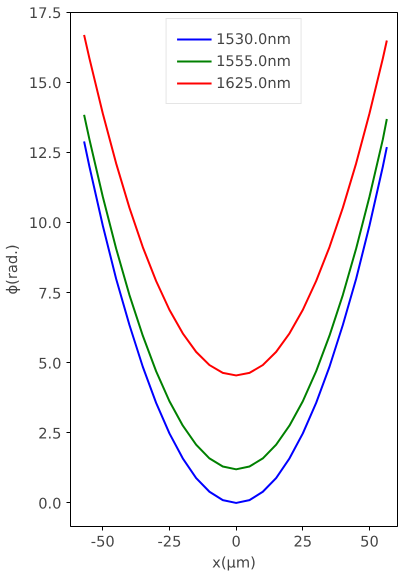  What do you see at coordinates (50, 363) in the screenshot?
I see `y-tick-label: 5.0` at bounding box center [50, 363].